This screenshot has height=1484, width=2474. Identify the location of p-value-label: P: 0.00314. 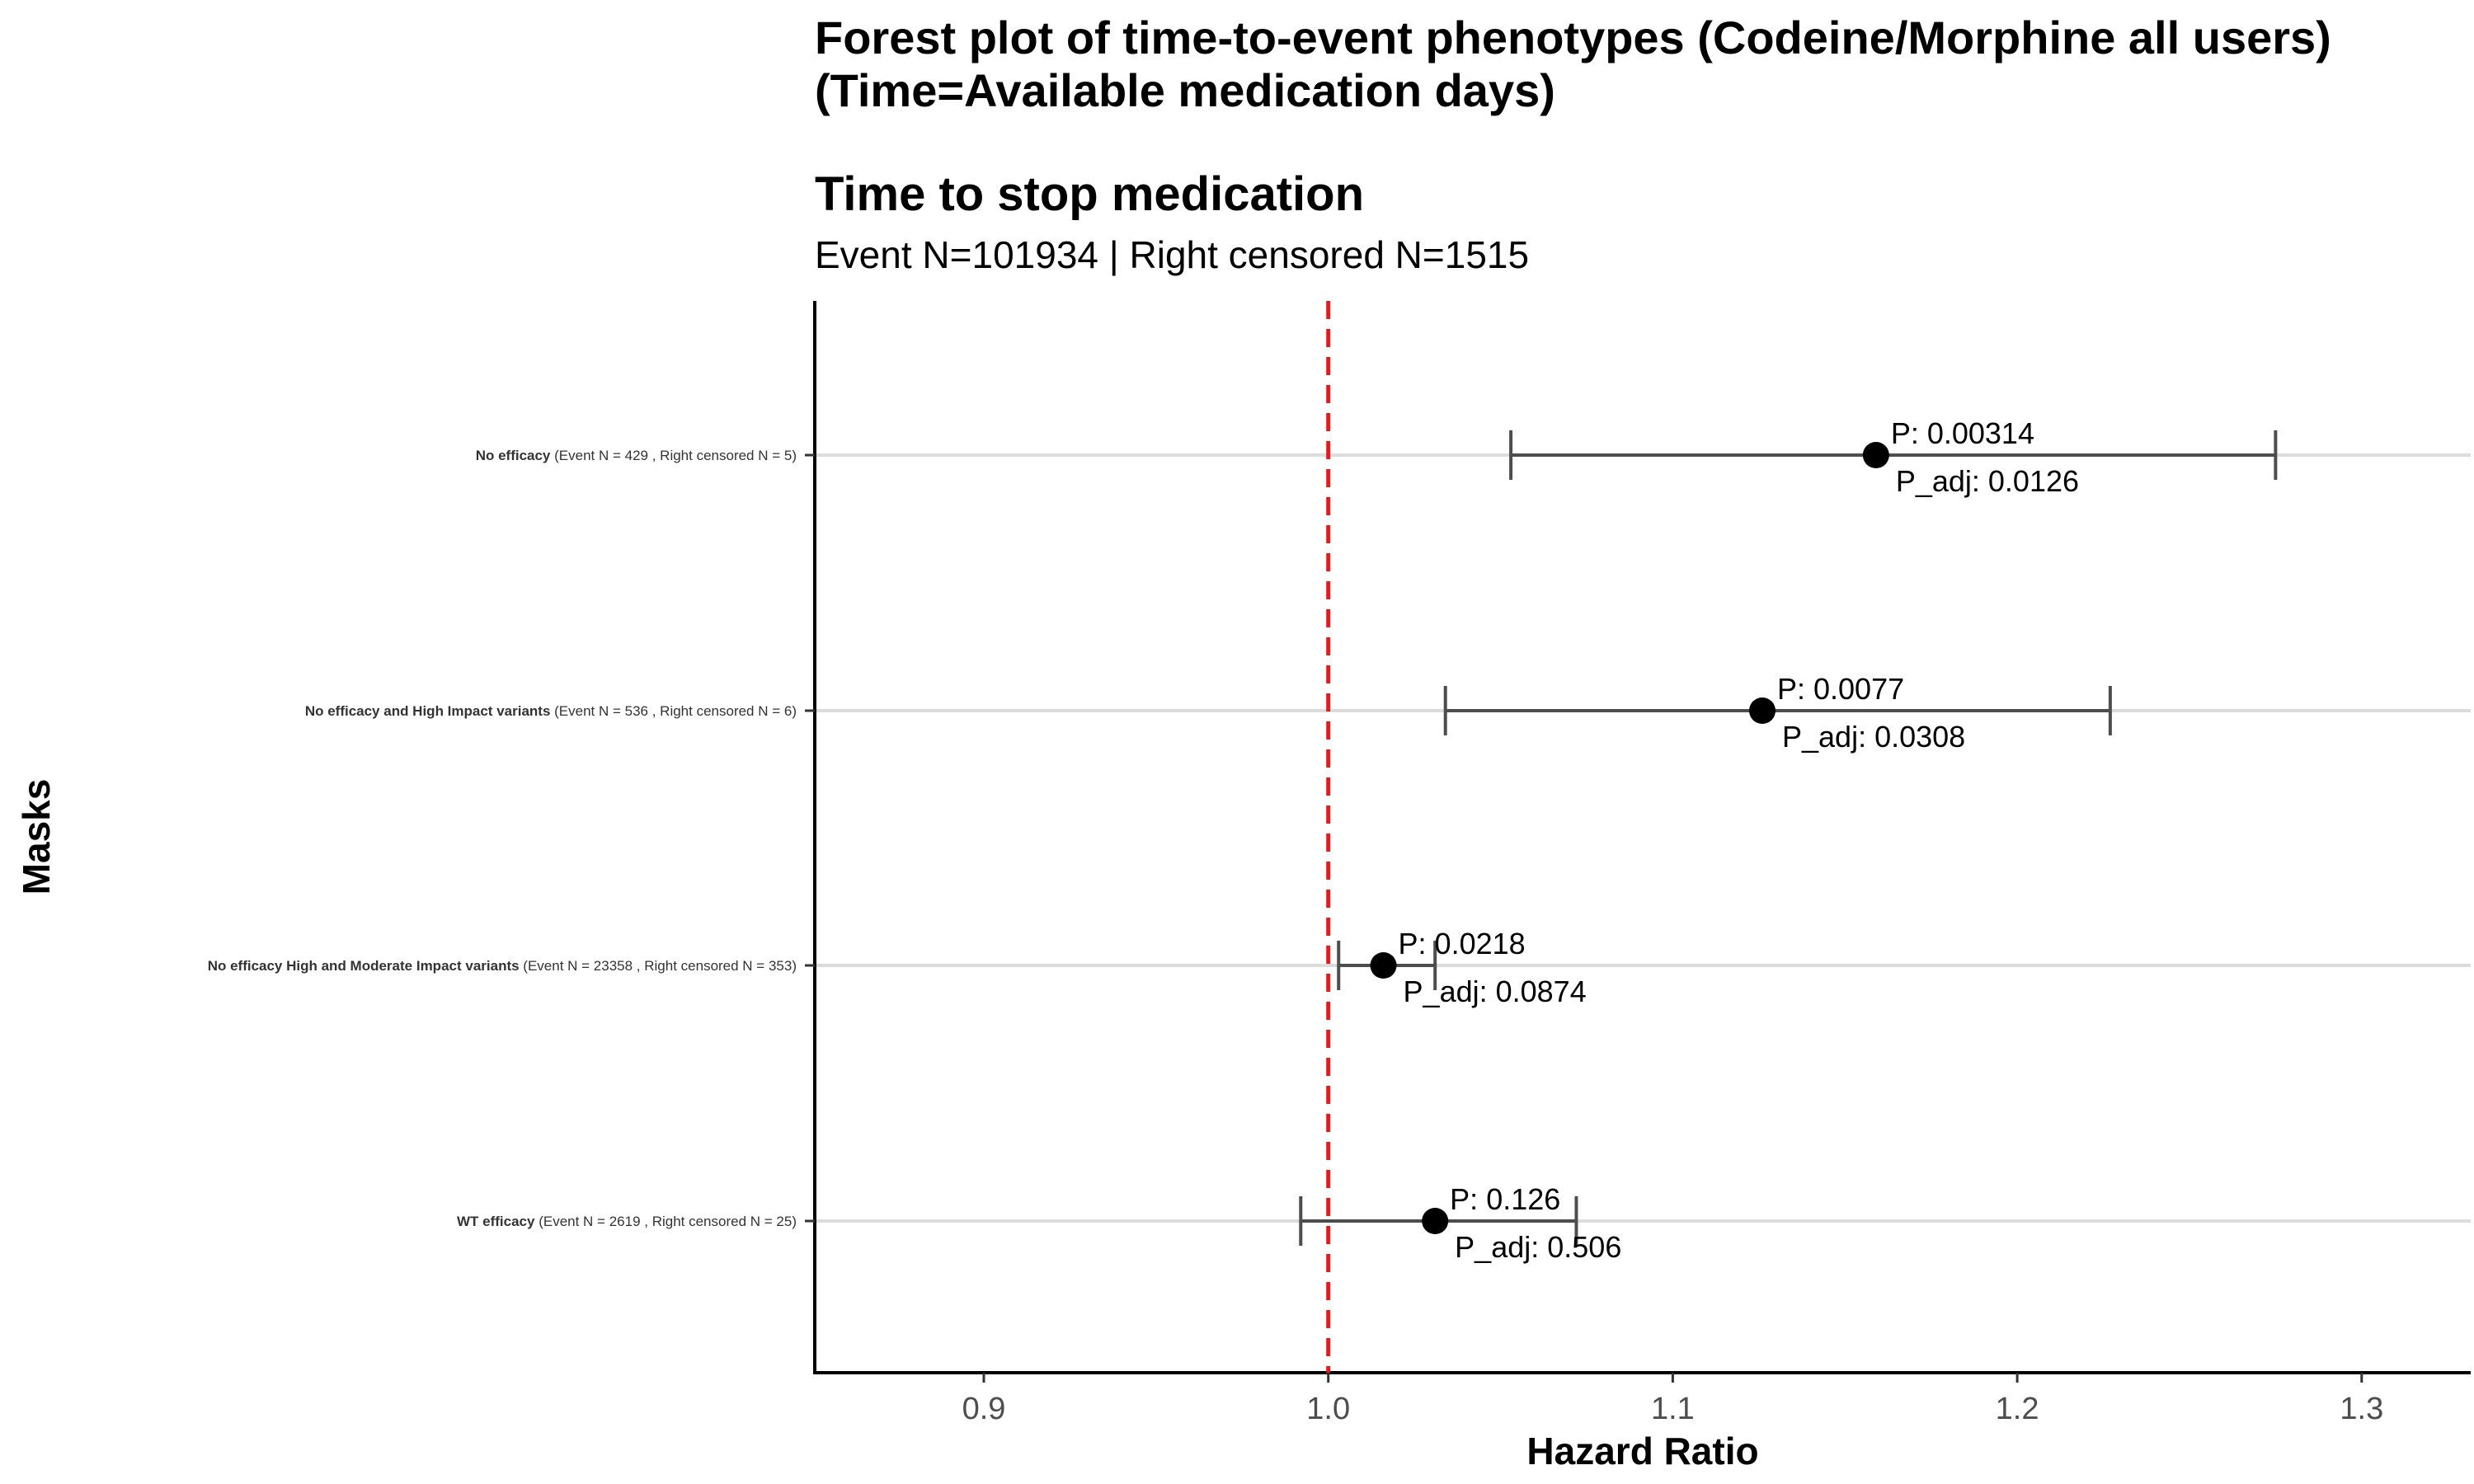
(1962, 433).